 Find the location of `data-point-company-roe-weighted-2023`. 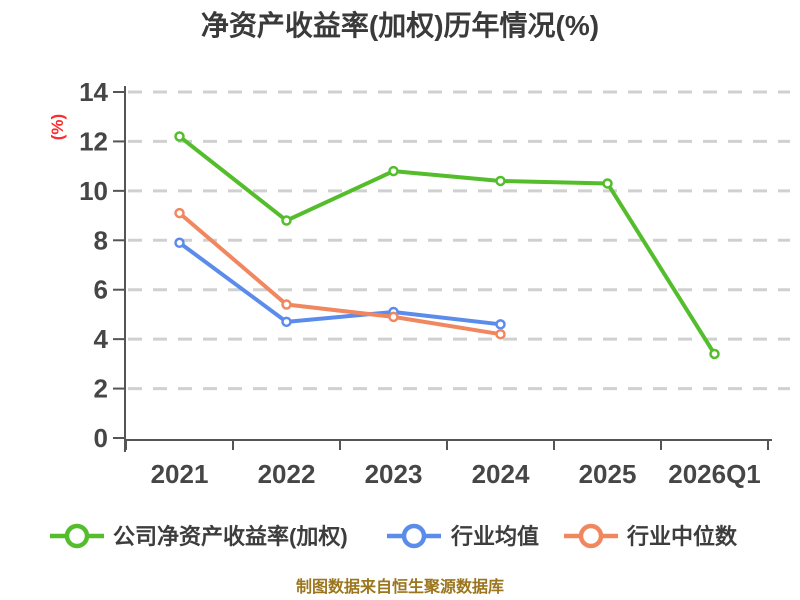

data-point-company-roe-weighted-2023 is located at coordinates (393, 171).